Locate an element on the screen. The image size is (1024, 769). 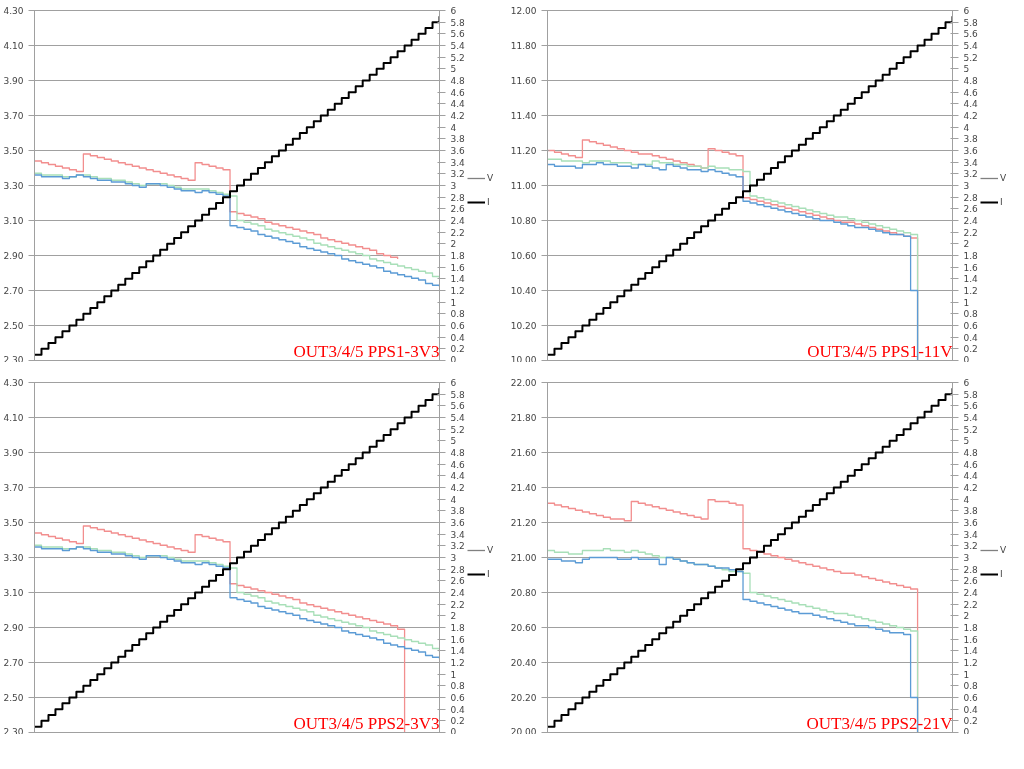
y-tick-label: 11.80 is located at coordinates (523, 46).